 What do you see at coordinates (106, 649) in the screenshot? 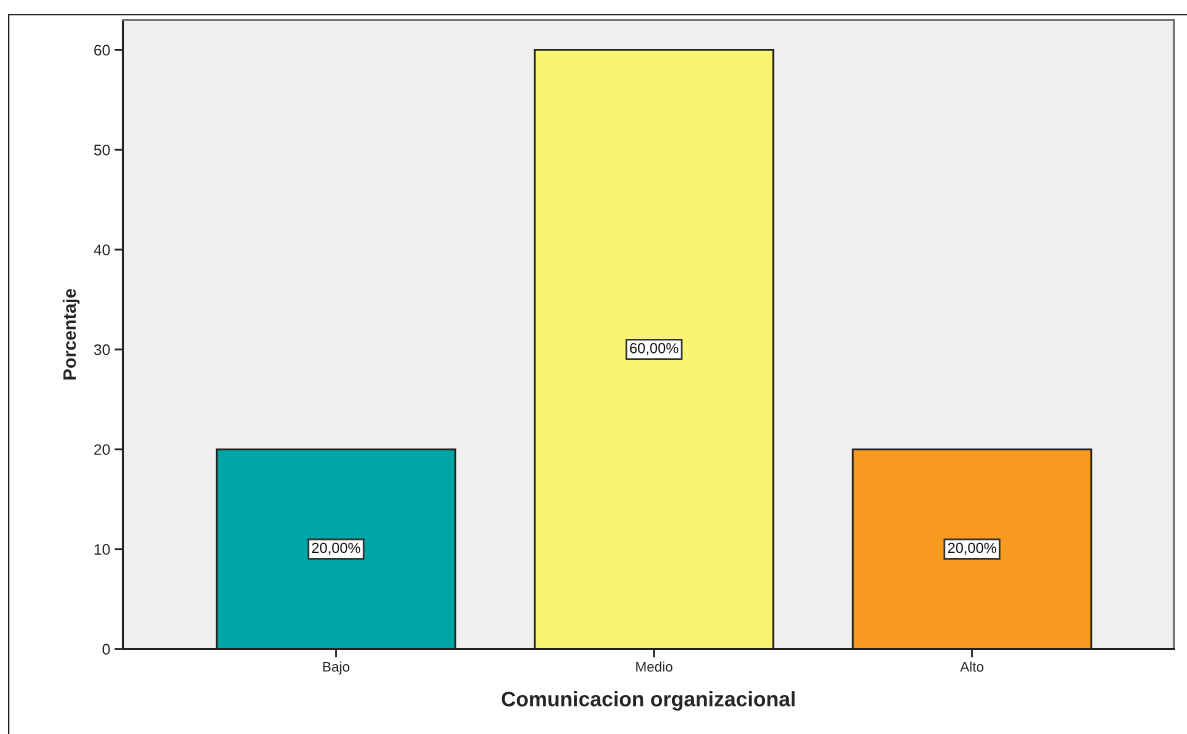
I see `y-tick-label: 0` at bounding box center [106, 649].